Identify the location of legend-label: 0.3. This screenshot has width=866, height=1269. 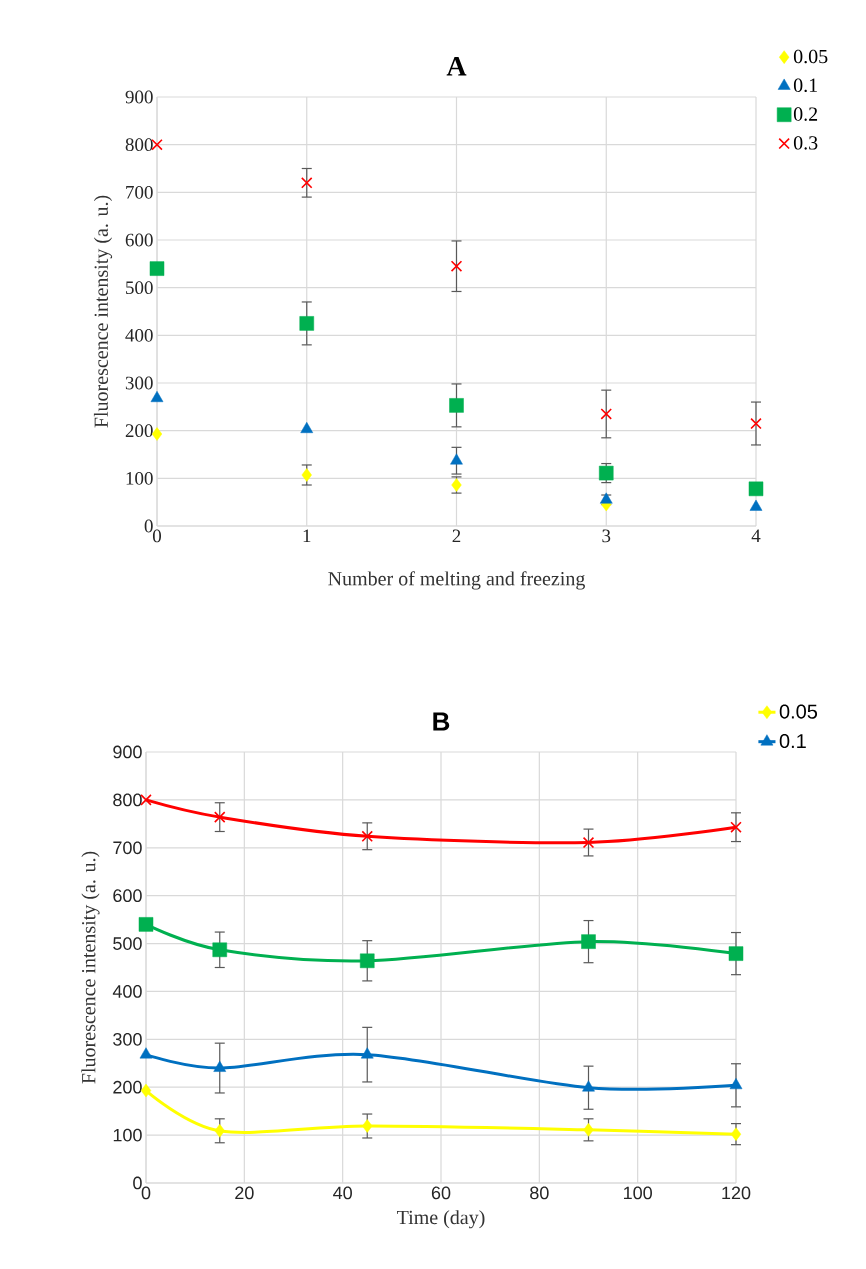
(805, 143).